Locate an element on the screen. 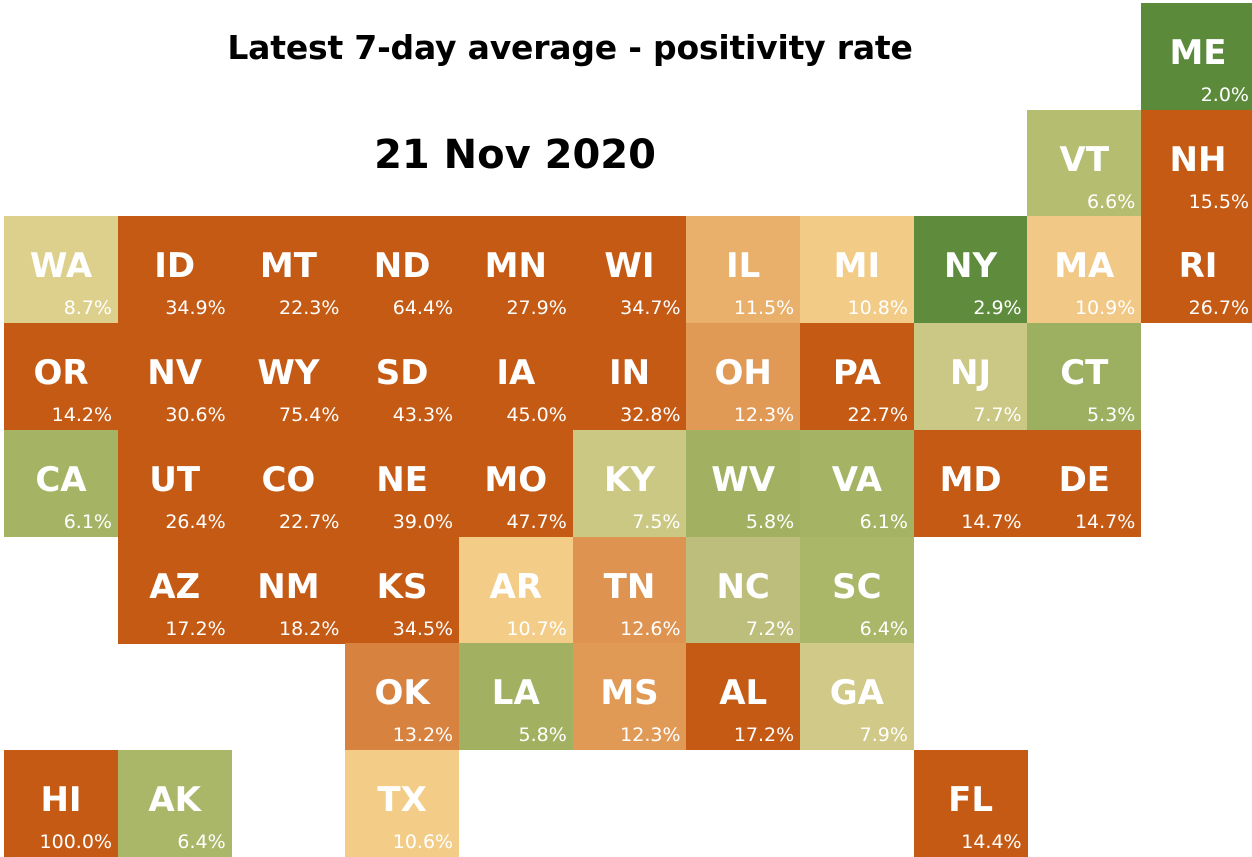 The width and height of the screenshot is (1252, 857). state-tile-ak: AK 6.4% is located at coordinates (174, 803).